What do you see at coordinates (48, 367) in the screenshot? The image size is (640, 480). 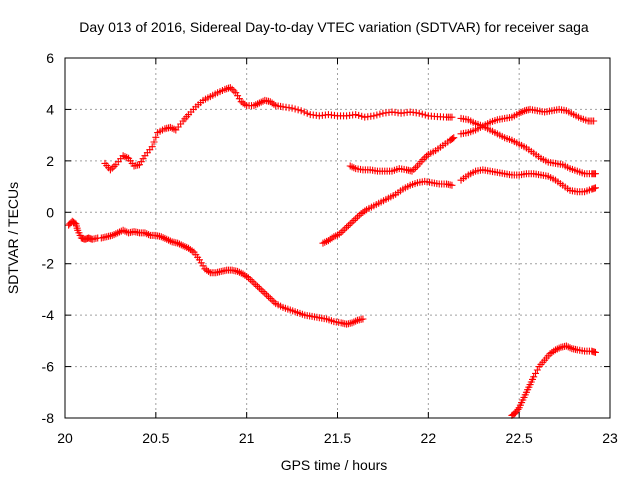 I see `y-tick-label: -6` at bounding box center [48, 367].